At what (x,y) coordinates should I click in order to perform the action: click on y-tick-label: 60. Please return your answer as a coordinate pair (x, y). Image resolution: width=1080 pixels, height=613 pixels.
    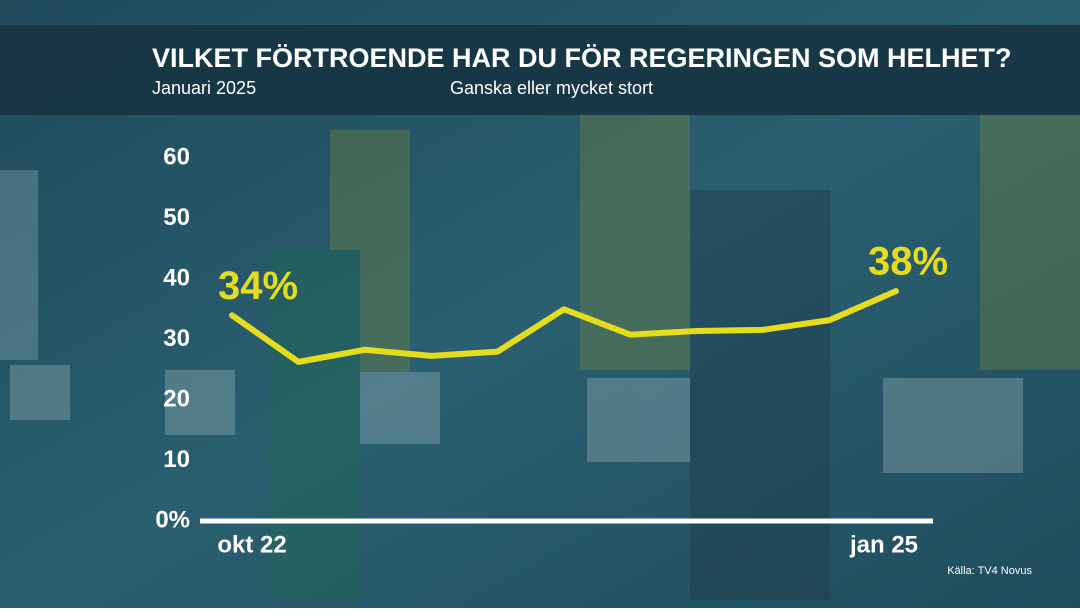
    Looking at the image, I should click on (176, 156).